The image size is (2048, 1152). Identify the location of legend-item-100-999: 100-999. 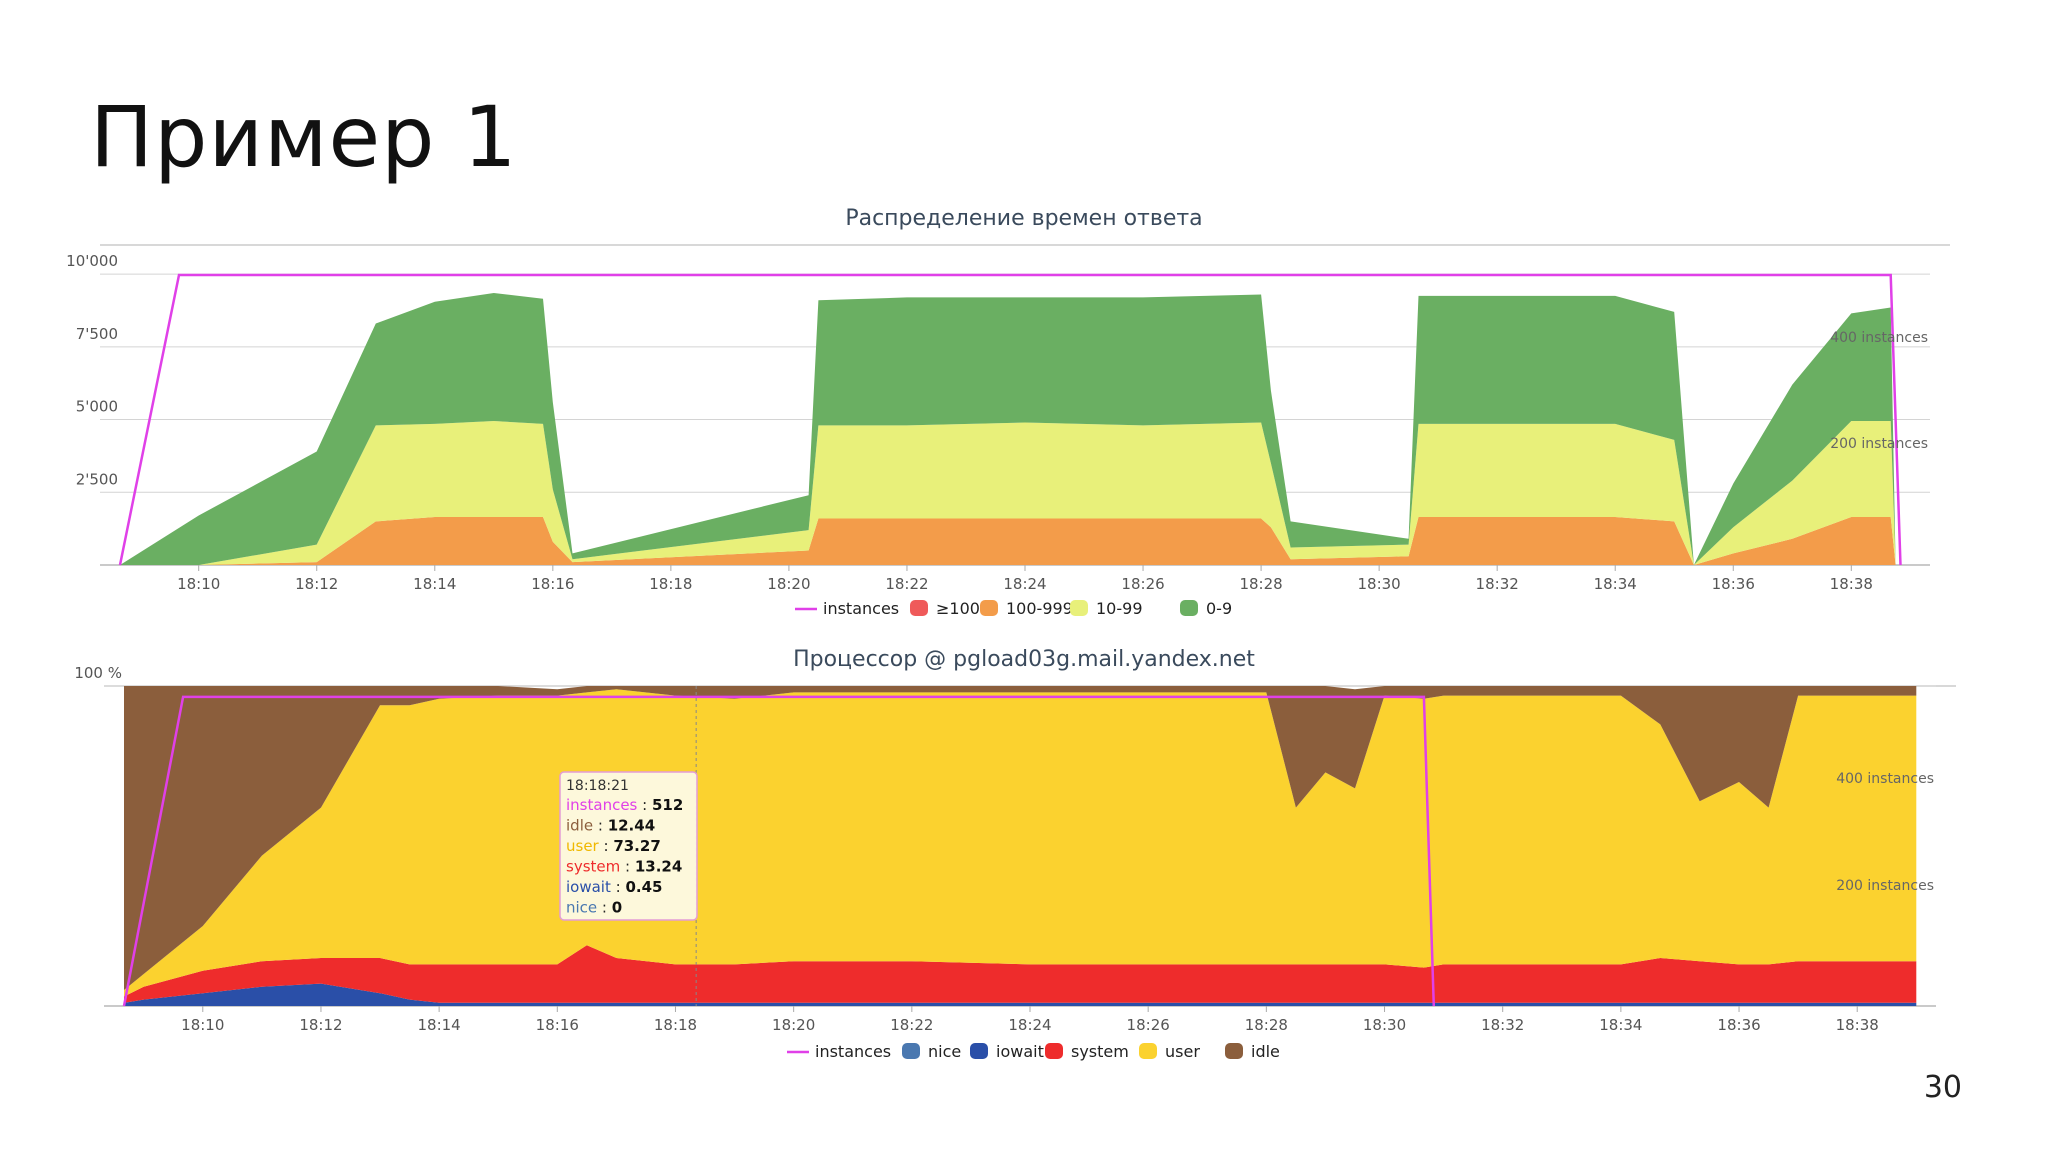
(1026, 608).